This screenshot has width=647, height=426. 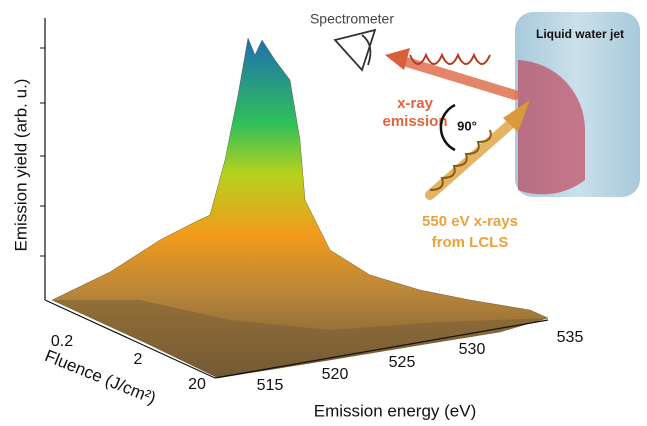 What do you see at coordinates (352, 19) in the screenshot?
I see `spectrometer-label: Spectrometer` at bounding box center [352, 19].